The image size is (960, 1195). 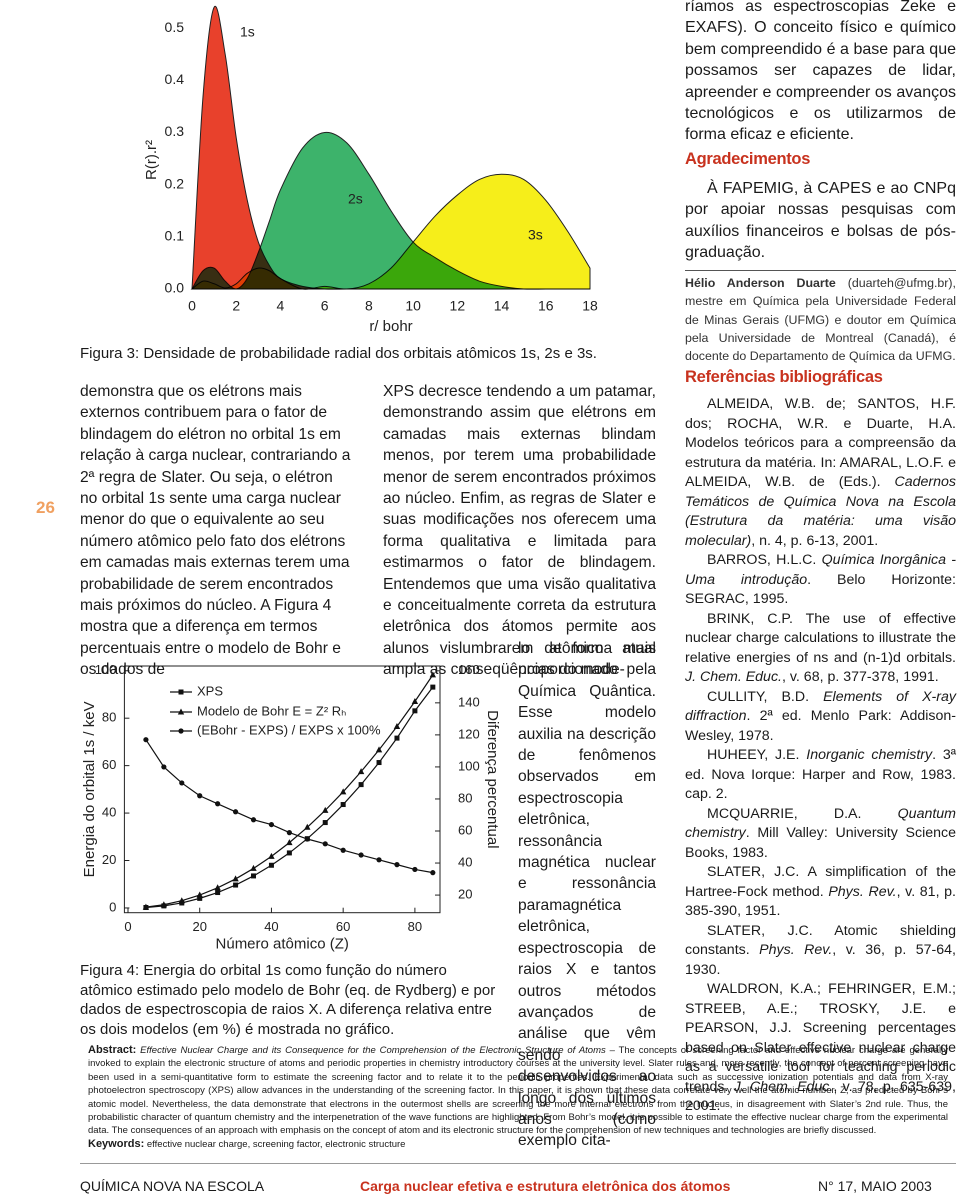 What do you see at coordinates (875, 1186) in the screenshot?
I see `footer-issue: N° 17, MAIO 2003` at bounding box center [875, 1186].